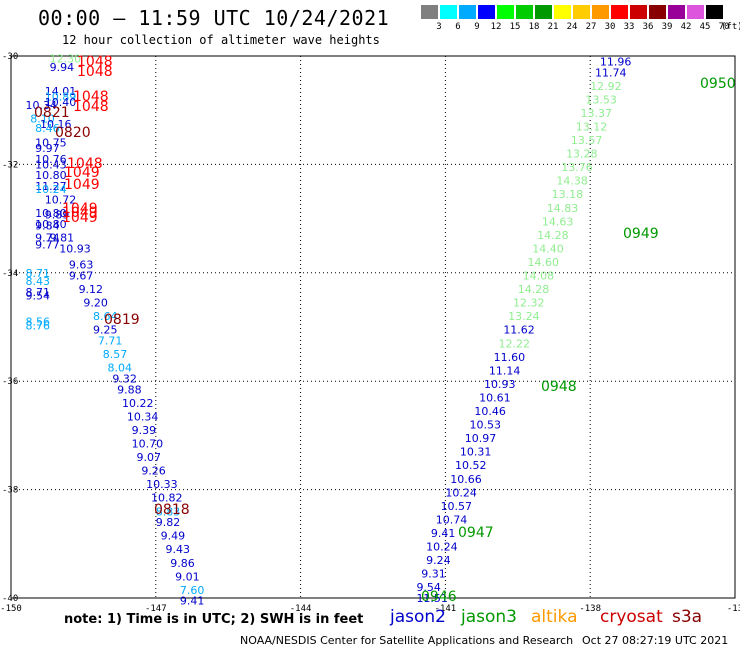 The width and height of the screenshot is (740, 650). Describe the element at coordinates (61, 200) in the screenshot. I see `data-point-label: 10.72` at that location.